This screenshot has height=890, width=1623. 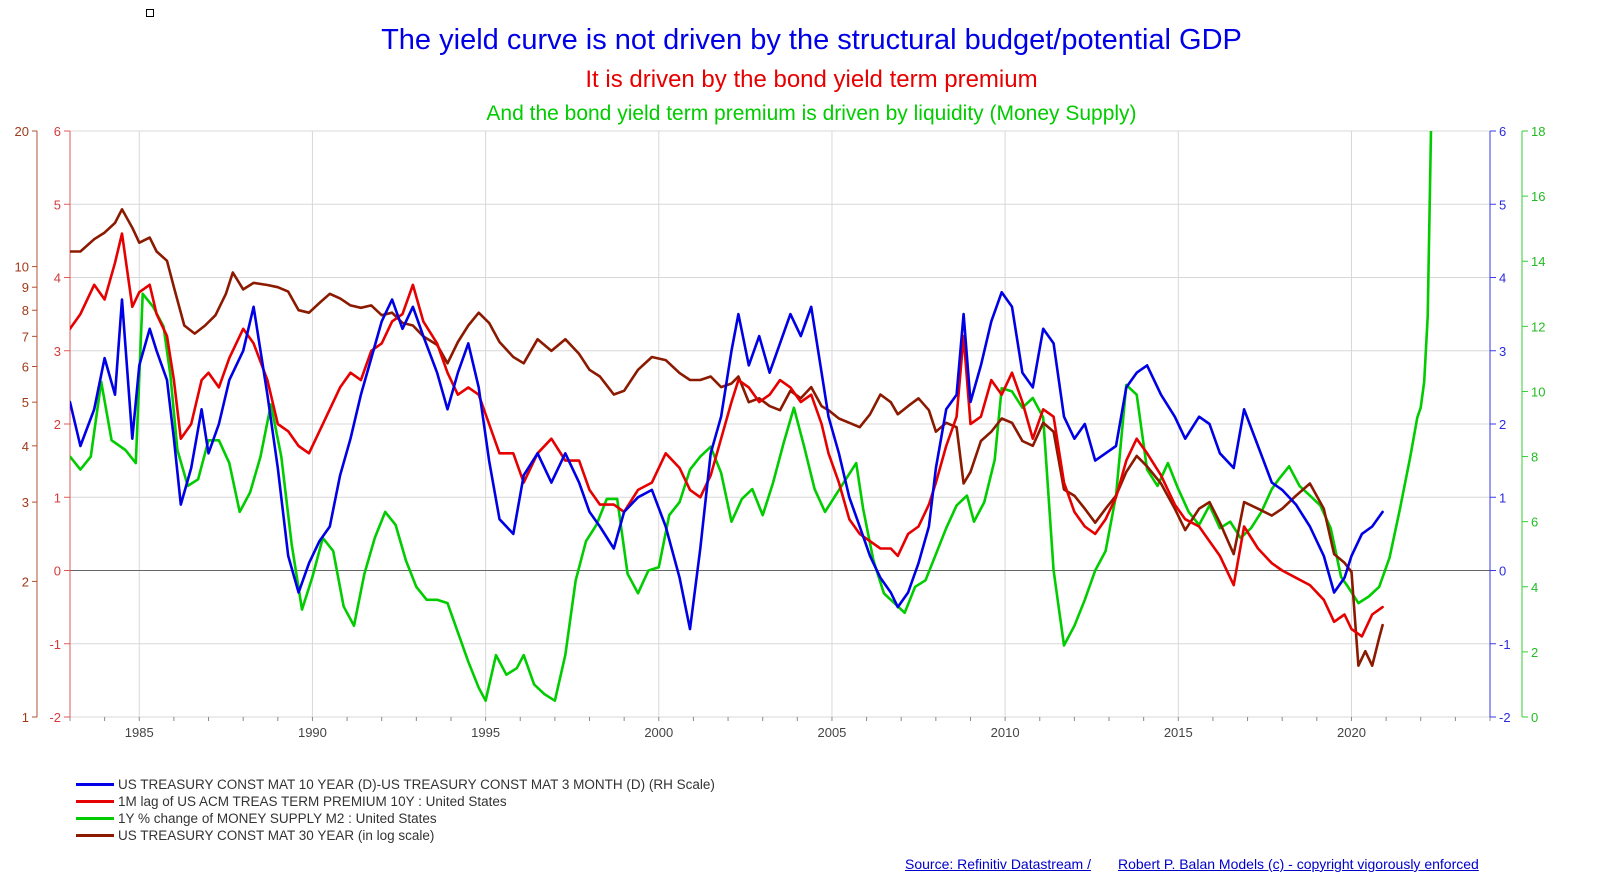 I want to click on left-inner-tick-label: 1, so click(x=57, y=497).